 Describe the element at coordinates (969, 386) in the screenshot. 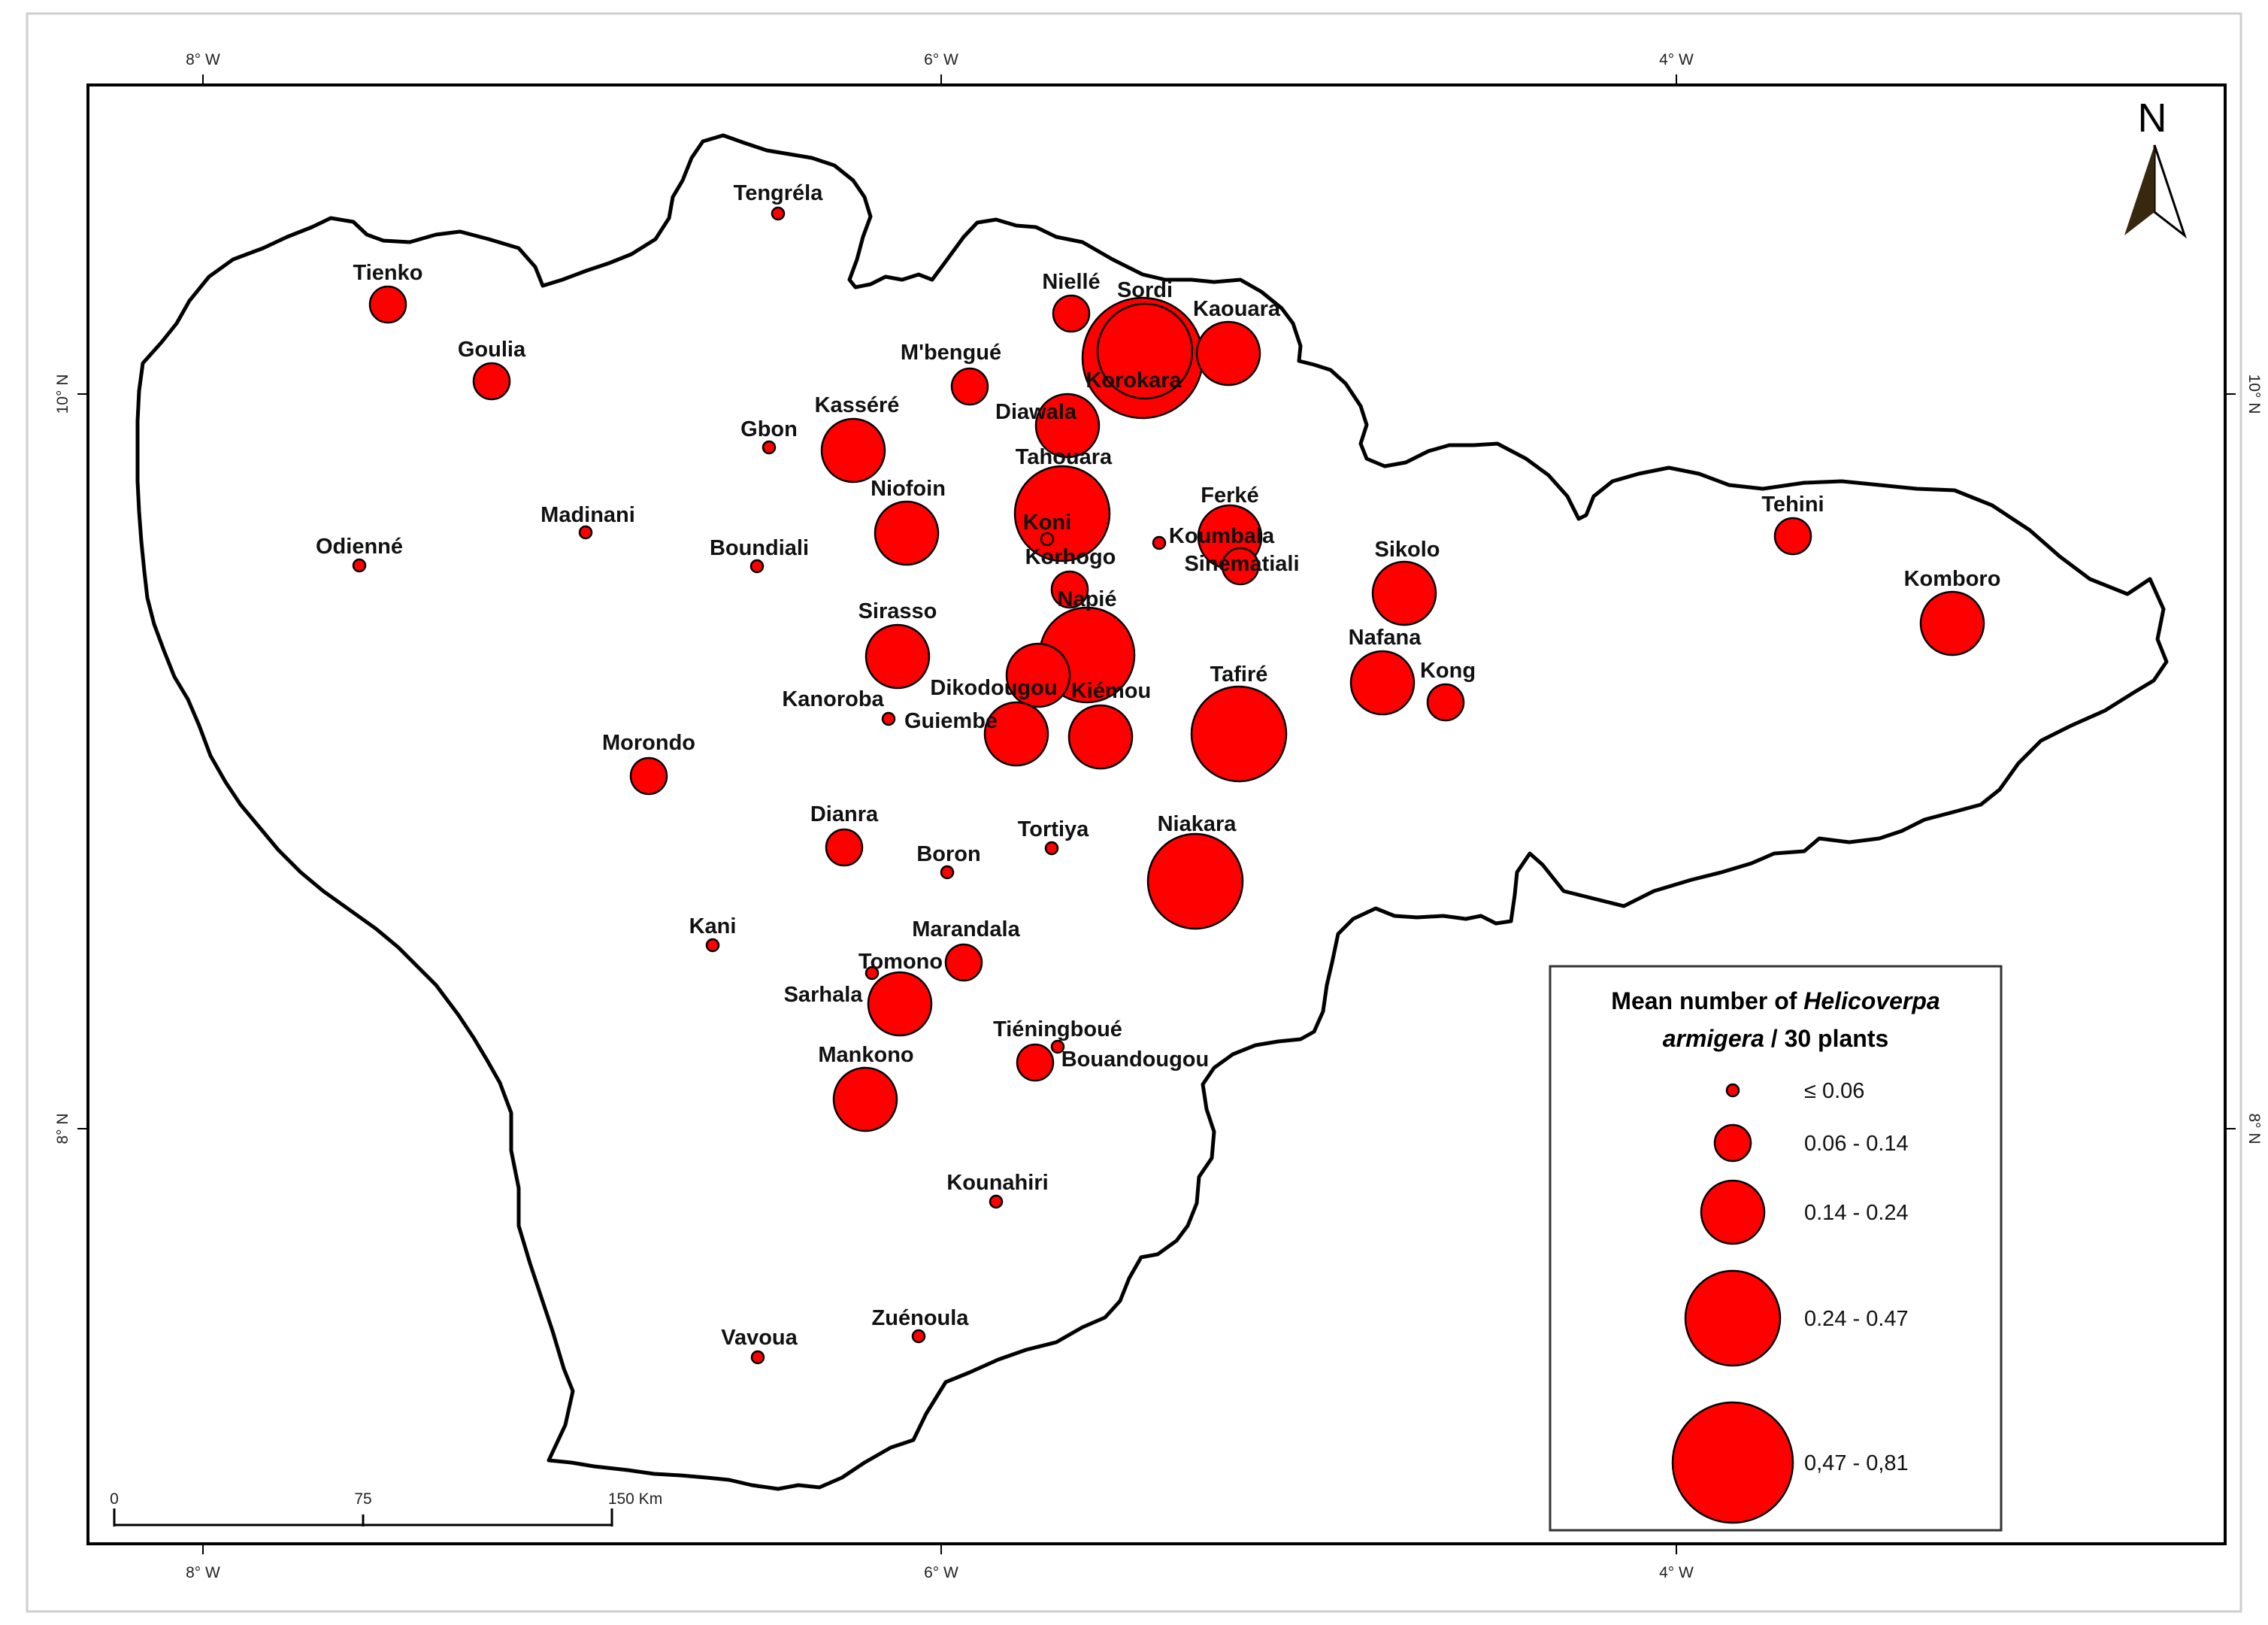

I see `locality-symbol-m-bengue` at that location.